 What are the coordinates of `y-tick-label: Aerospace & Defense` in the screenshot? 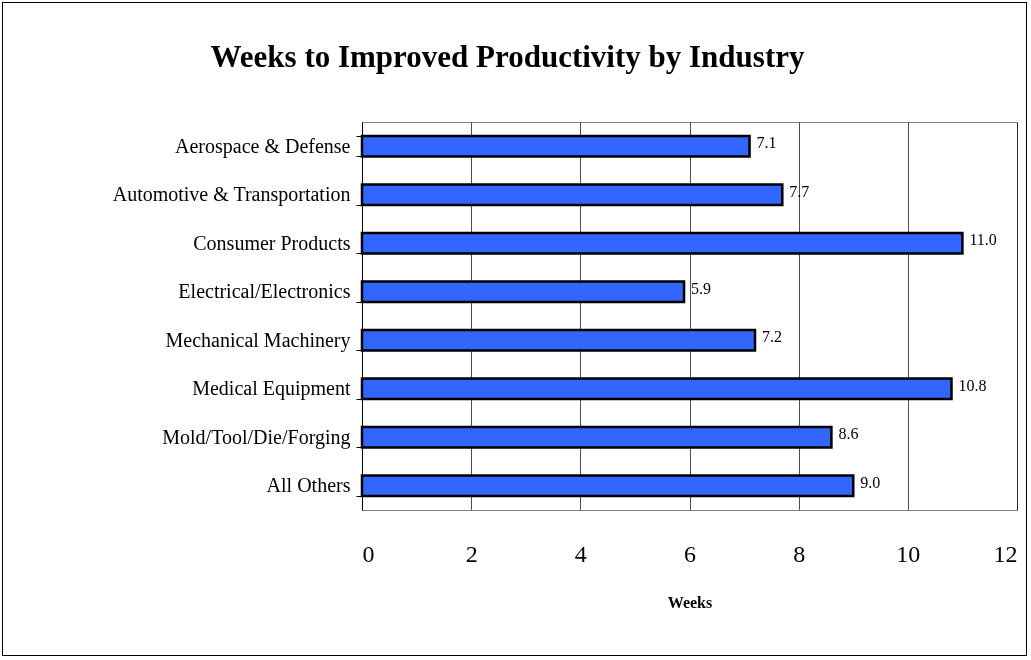 It's located at (263, 146).